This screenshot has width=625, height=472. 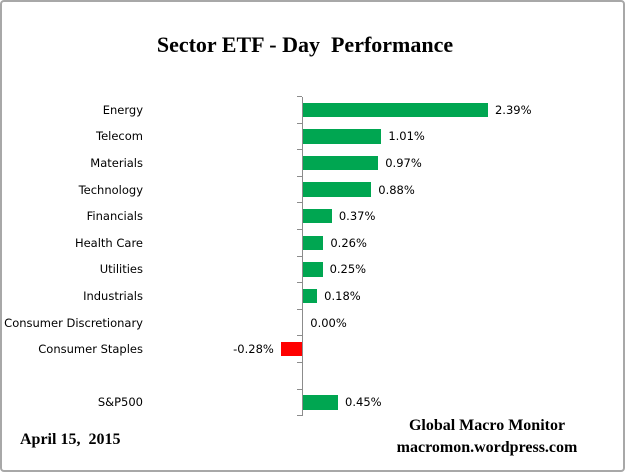 What do you see at coordinates (253, 349) in the screenshot?
I see `value-label-consumer-staples: -0.28%` at bounding box center [253, 349].